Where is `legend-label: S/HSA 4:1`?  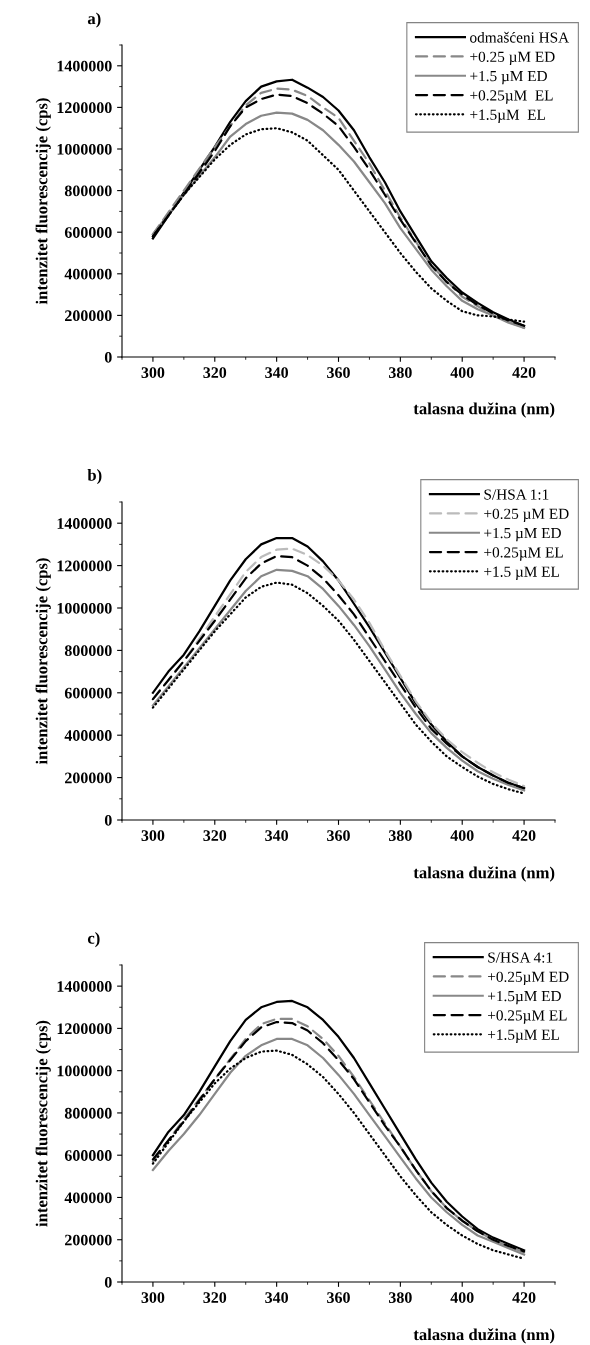
legend-label: S/HSA 4:1 is located at coordinates (520, 957).